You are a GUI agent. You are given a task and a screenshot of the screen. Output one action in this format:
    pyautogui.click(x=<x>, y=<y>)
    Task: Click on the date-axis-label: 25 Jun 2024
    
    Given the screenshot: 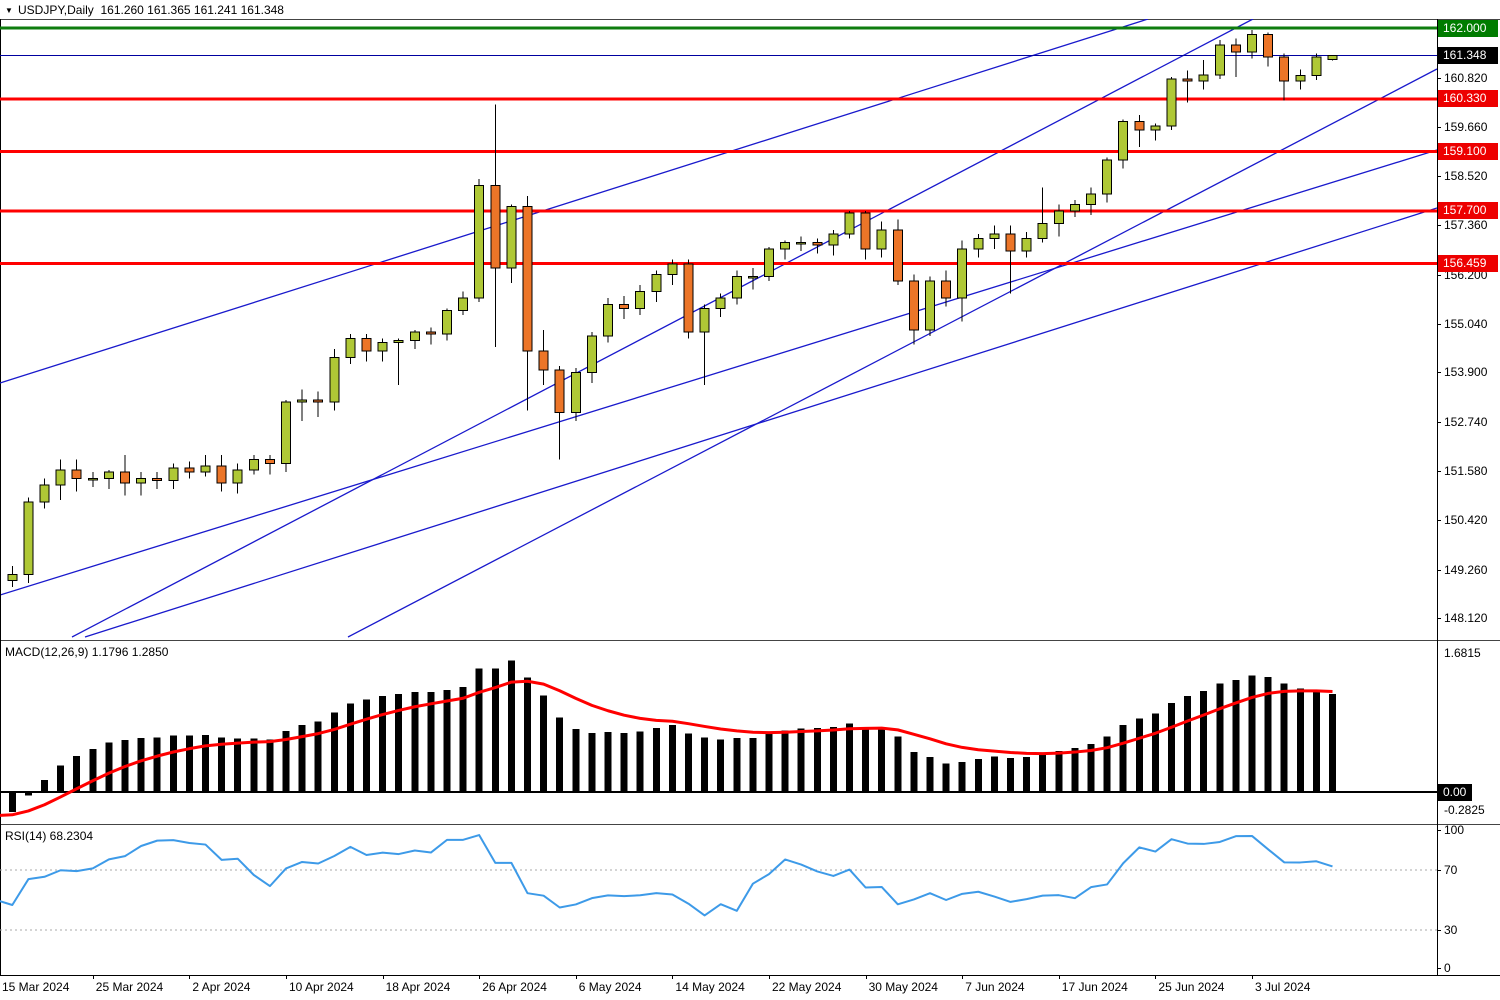 What is the action you would take?
    pyautogui.click(x=1191, y=987)
    